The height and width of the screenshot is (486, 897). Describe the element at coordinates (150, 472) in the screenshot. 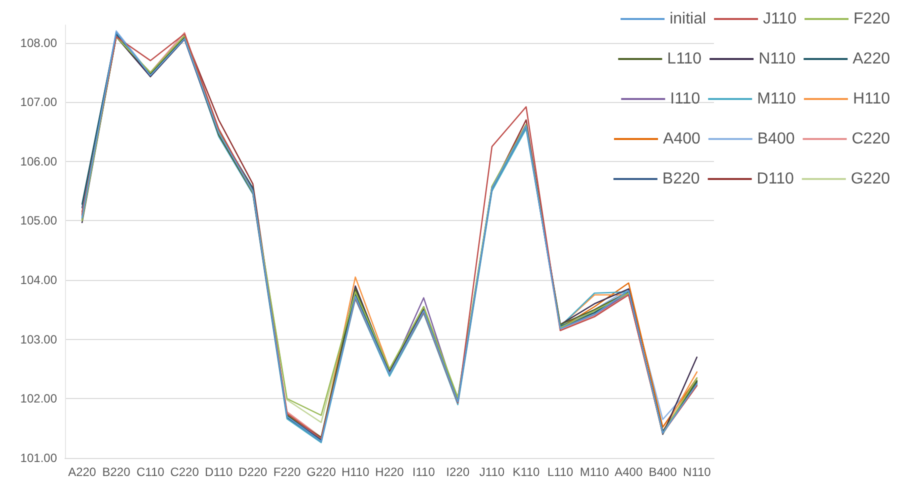

I see `x-tick-label: C110` at that location.